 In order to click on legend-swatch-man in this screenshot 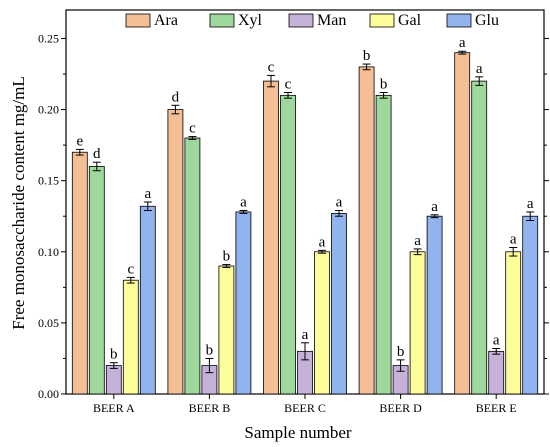, I will do `click(301, 20)`.